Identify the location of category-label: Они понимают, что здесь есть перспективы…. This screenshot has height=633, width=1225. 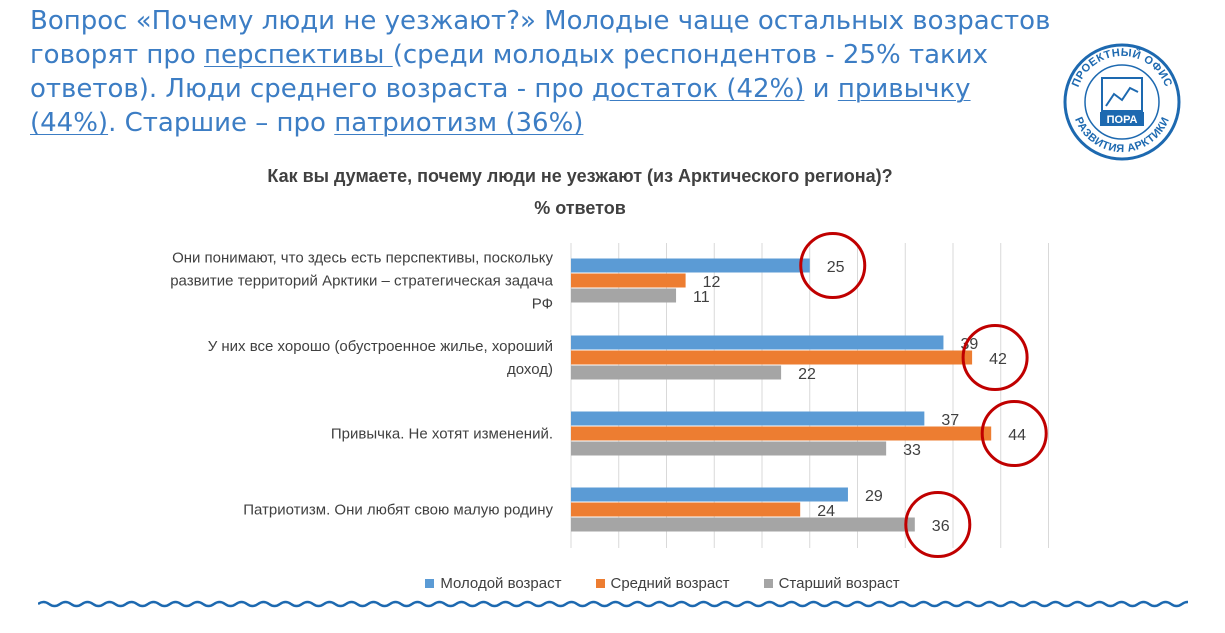
(361, 281).